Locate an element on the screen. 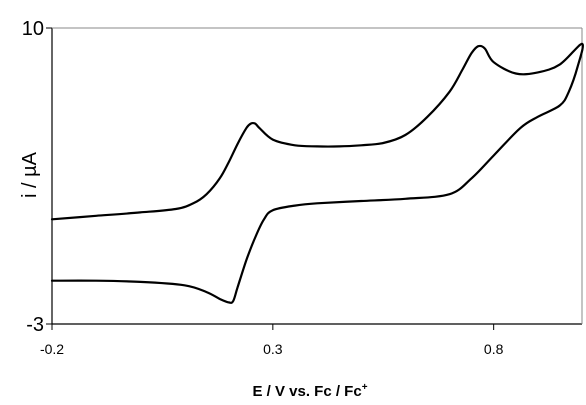 This screenshot has height=405, width=586. x-tick-label: 0.3 is located at coordinates (273, 349).